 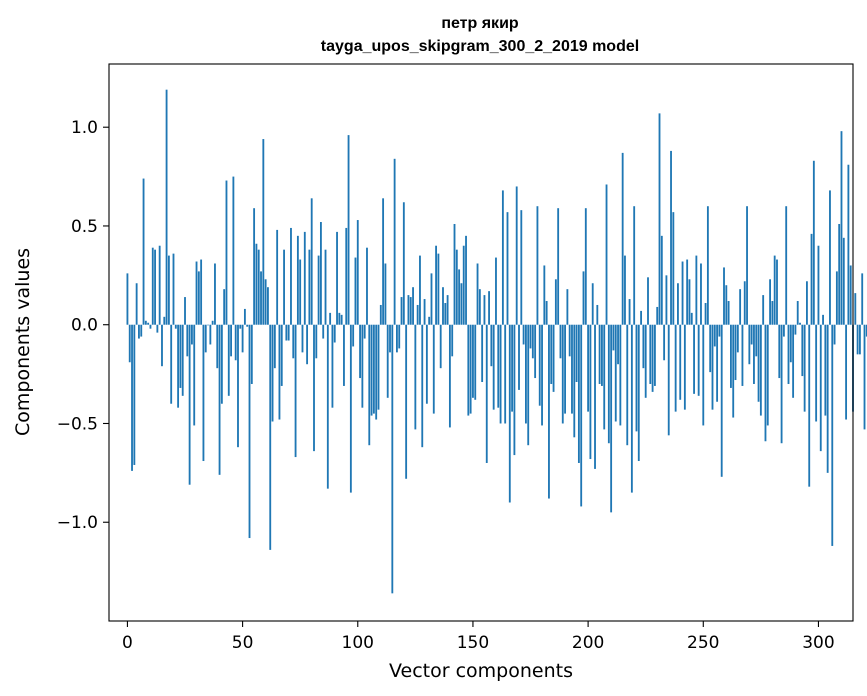 I want to click on x-tick-label: 0, so click(x=127, y=643).